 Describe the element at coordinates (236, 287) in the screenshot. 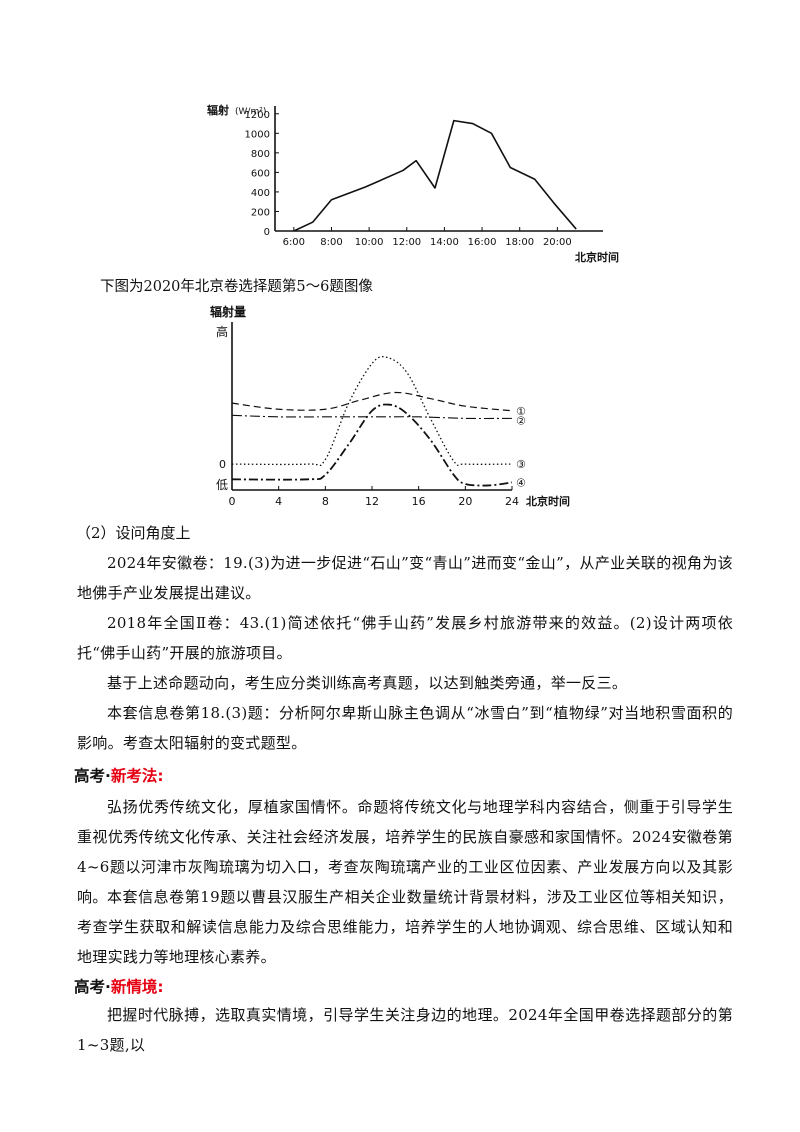

I see `chart2-caption: 下图为2020年北京卷选择题第5～6题图像` at that location.